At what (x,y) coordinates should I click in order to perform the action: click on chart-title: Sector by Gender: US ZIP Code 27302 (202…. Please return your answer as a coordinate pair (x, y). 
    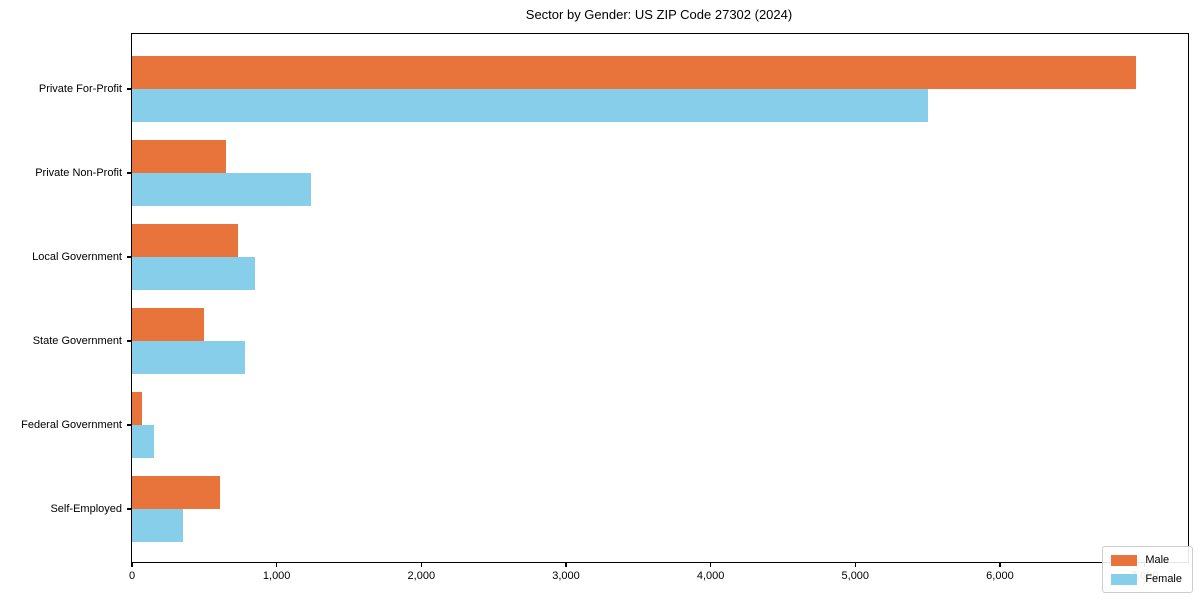
    Looking at the image, I should click on (659, 14).